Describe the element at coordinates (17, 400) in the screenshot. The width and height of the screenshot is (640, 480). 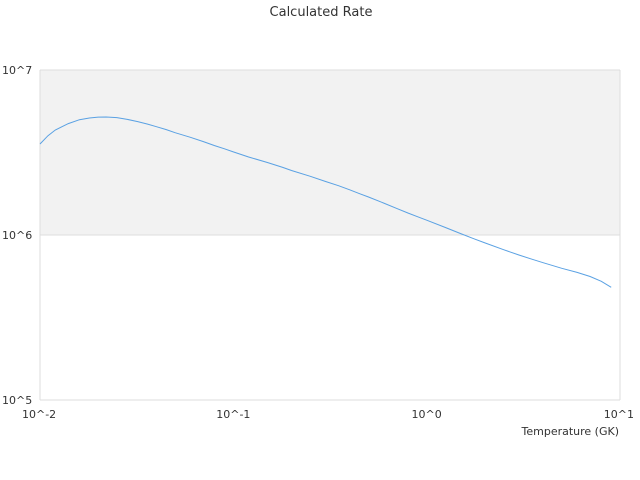
I see `y-tick-label: 10^5` at that location.